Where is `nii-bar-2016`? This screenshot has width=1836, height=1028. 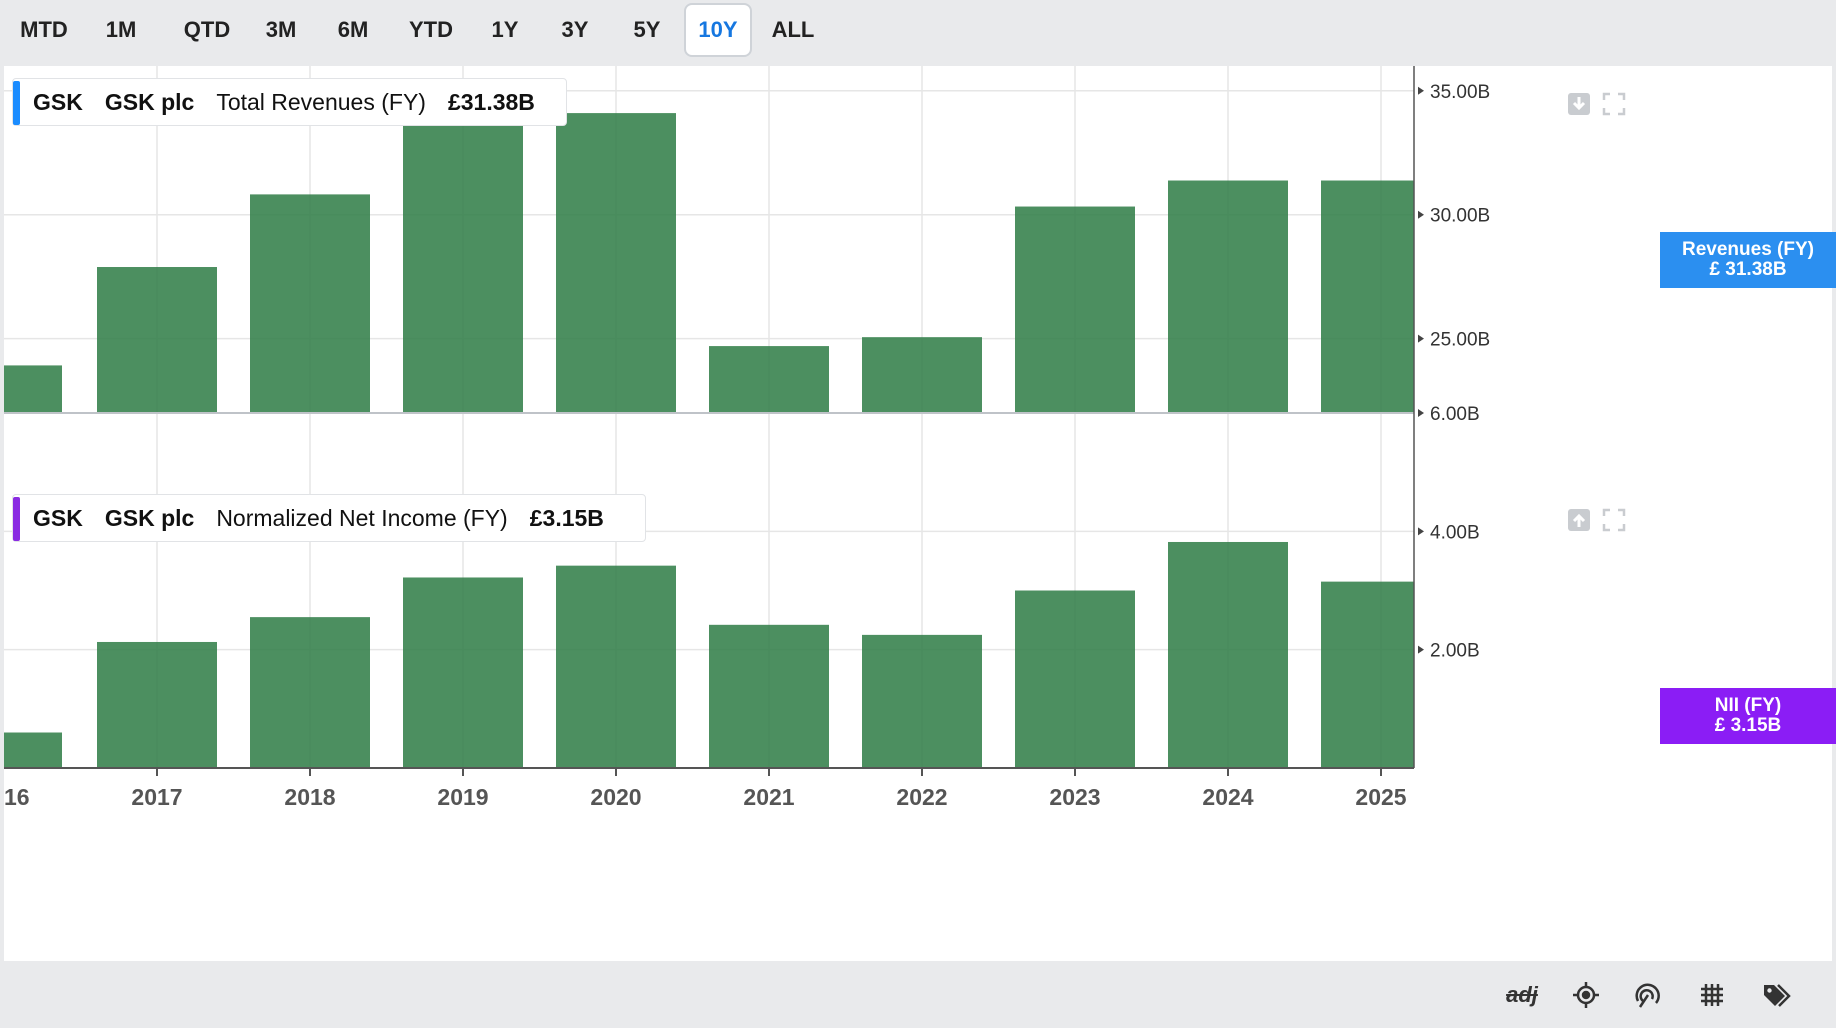
nii-bar-2016 is located at coordinates (33, 750).